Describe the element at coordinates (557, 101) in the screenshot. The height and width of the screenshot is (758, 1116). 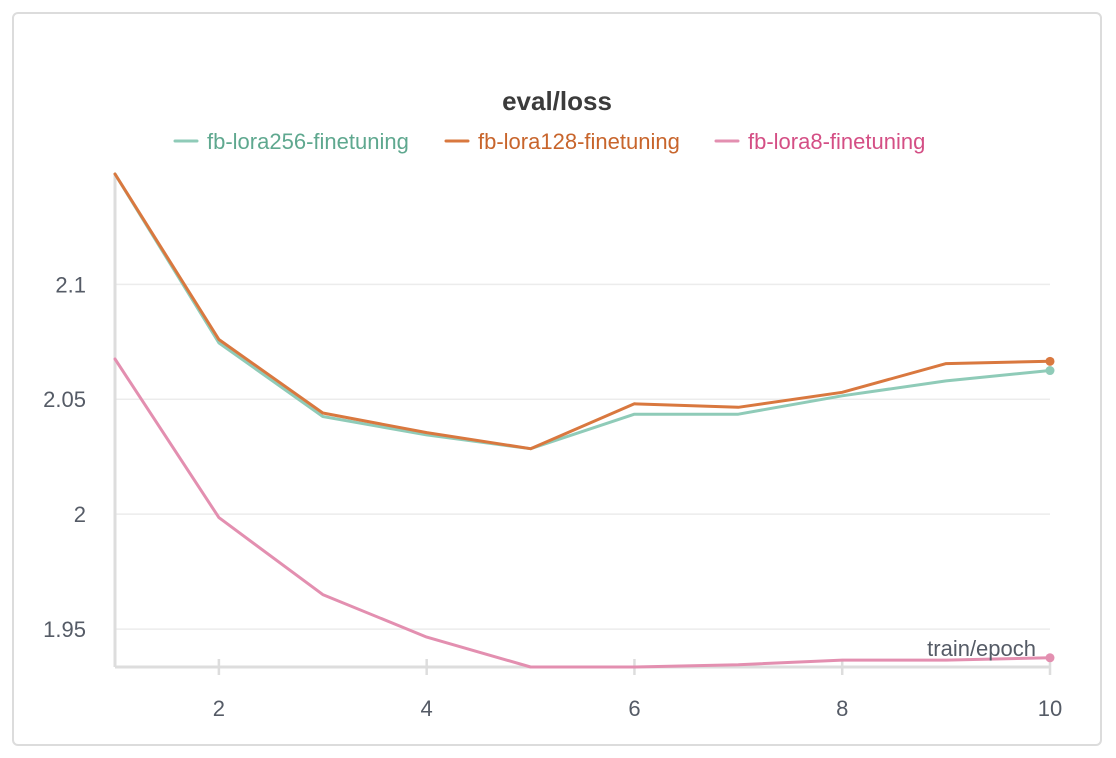
I see `chart-title: eval/loss` at that location.